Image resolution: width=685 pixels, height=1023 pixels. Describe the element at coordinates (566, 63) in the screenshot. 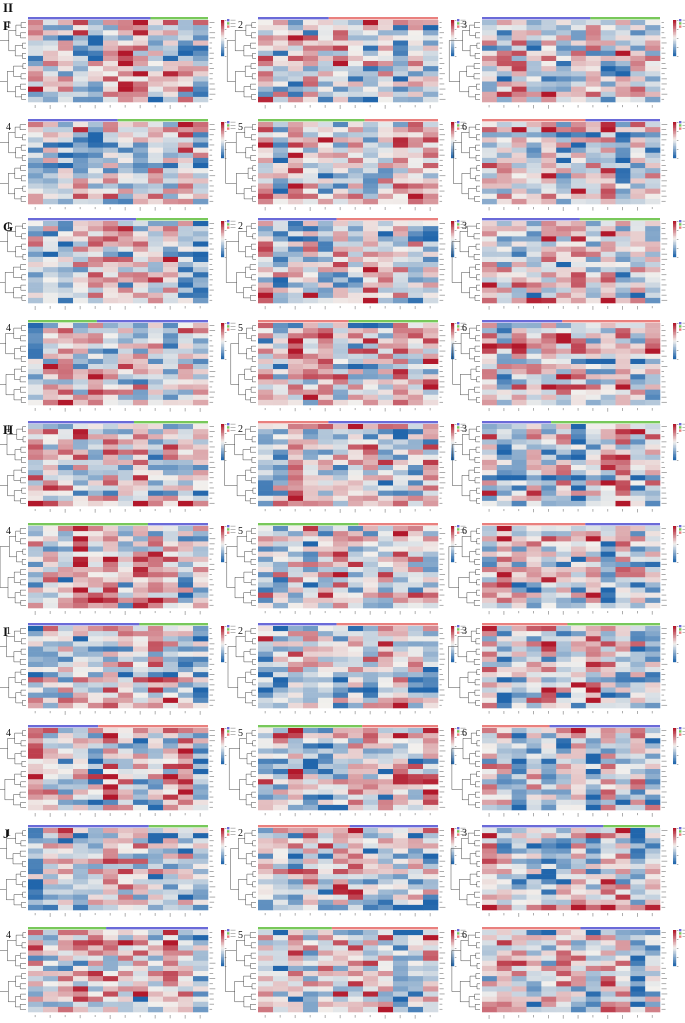

I see `heatmap-panel: 3` at that location.